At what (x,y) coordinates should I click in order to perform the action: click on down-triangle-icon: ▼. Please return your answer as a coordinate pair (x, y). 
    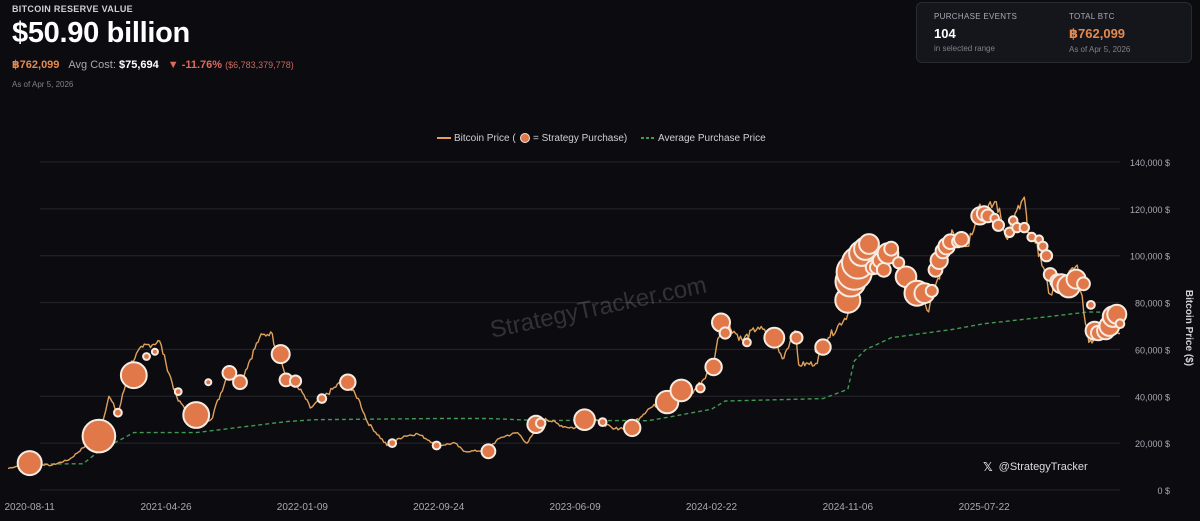
    Looking at the image, I should click on (173, 64).